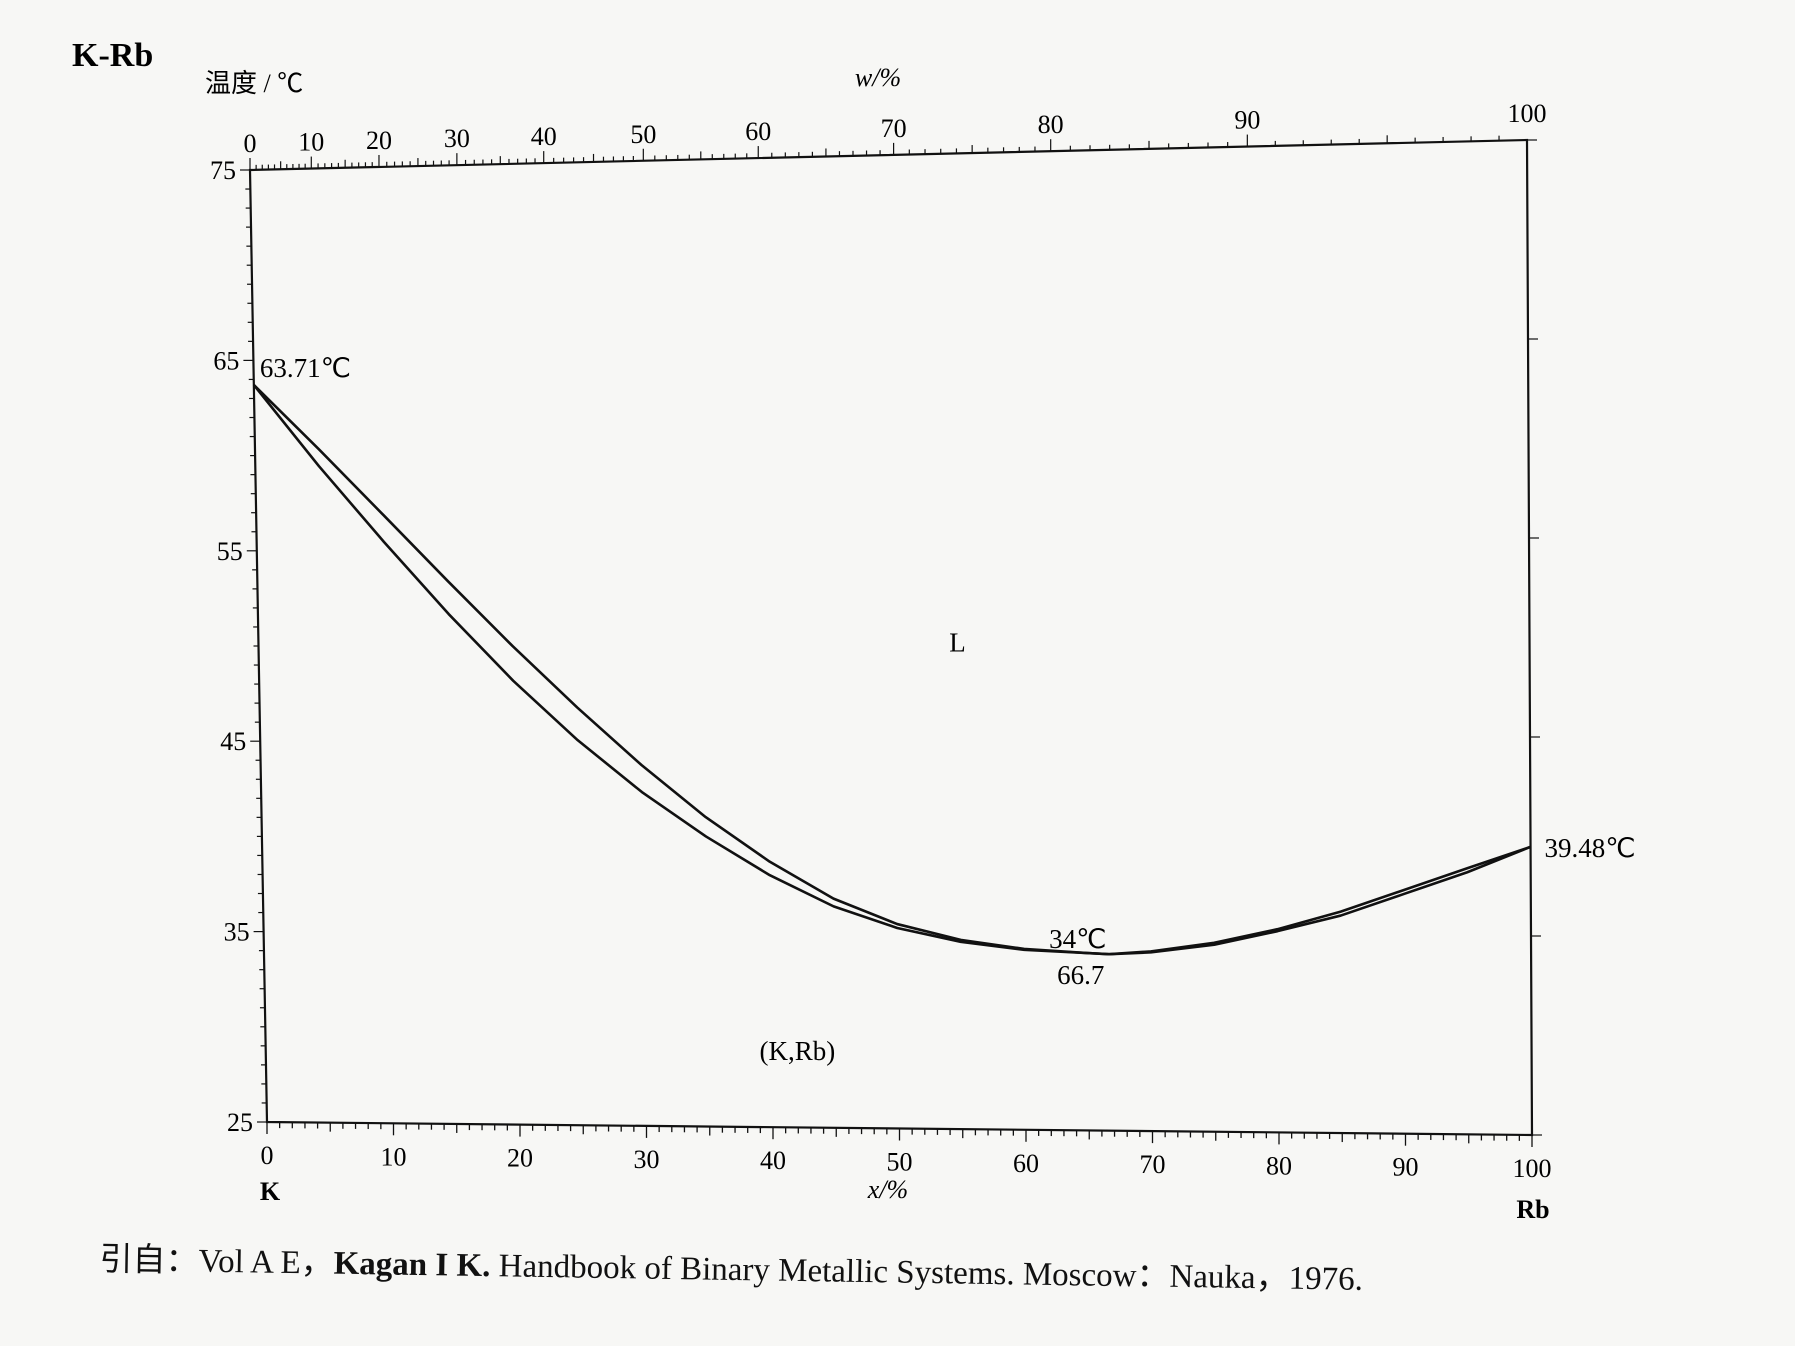 The width and height of the screenshot is (1795, 1346). Describe the element at coordinates (1077, 939) in the screenshot. I see `annotation-label: 34℃` at that location.